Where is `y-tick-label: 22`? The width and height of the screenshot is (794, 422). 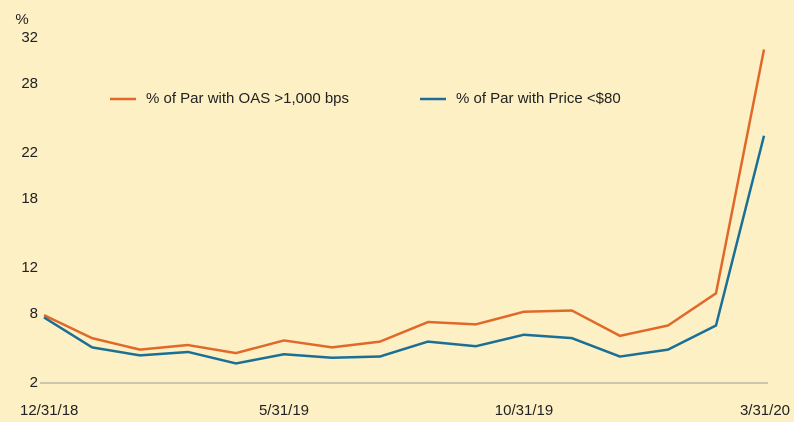
y-tick-label: 22 is located at coordinates (29, 152).